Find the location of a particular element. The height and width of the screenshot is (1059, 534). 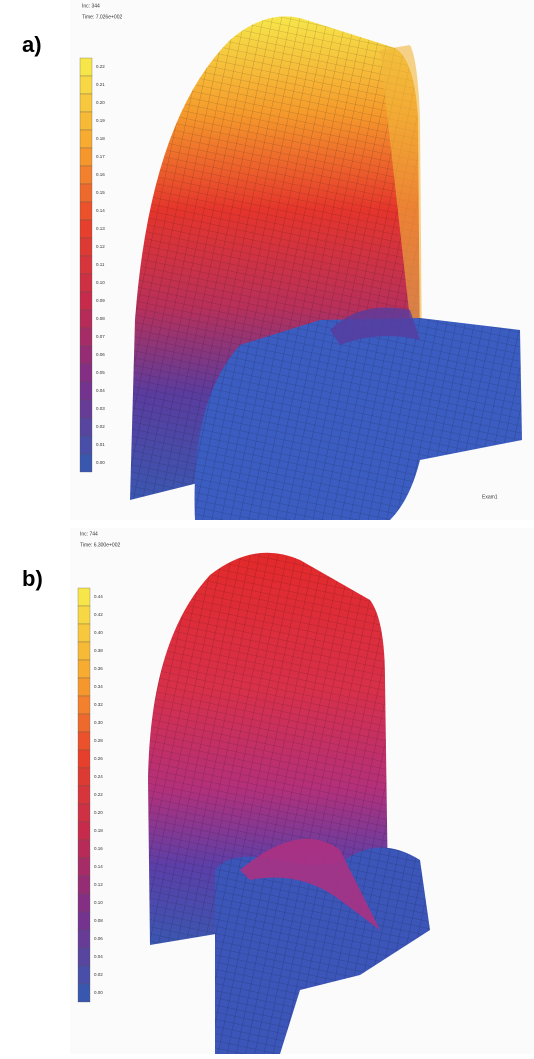

header-text: Inc: 744 is located at coordinates (89, 534).